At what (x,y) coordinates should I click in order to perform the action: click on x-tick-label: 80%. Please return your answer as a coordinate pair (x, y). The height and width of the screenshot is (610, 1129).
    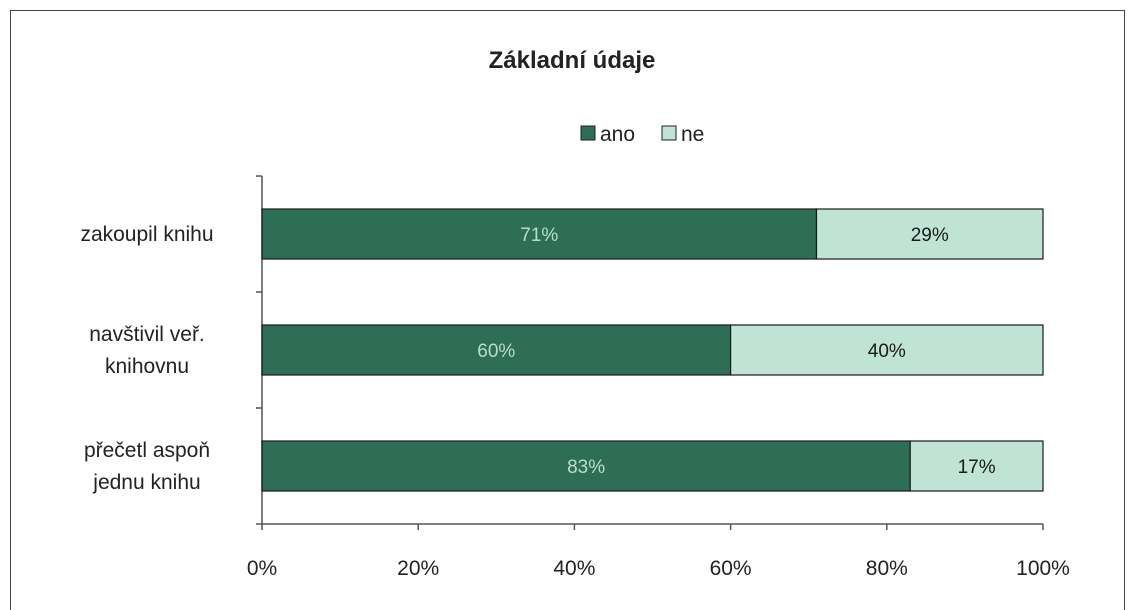
    Looking at the image, I should click on (887, 568).